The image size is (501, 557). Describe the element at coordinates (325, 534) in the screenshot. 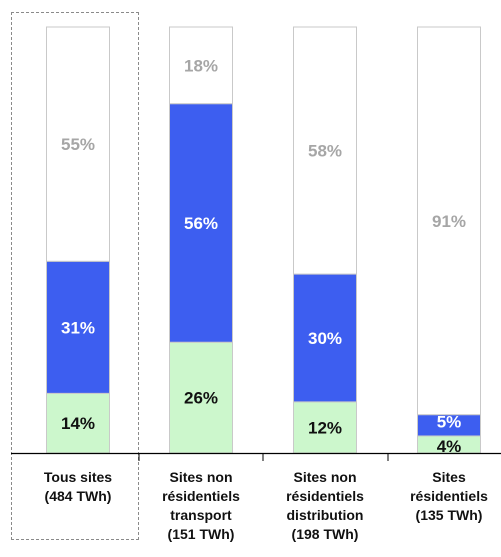

I see `category-label-line: (198 TWh)` at that location.